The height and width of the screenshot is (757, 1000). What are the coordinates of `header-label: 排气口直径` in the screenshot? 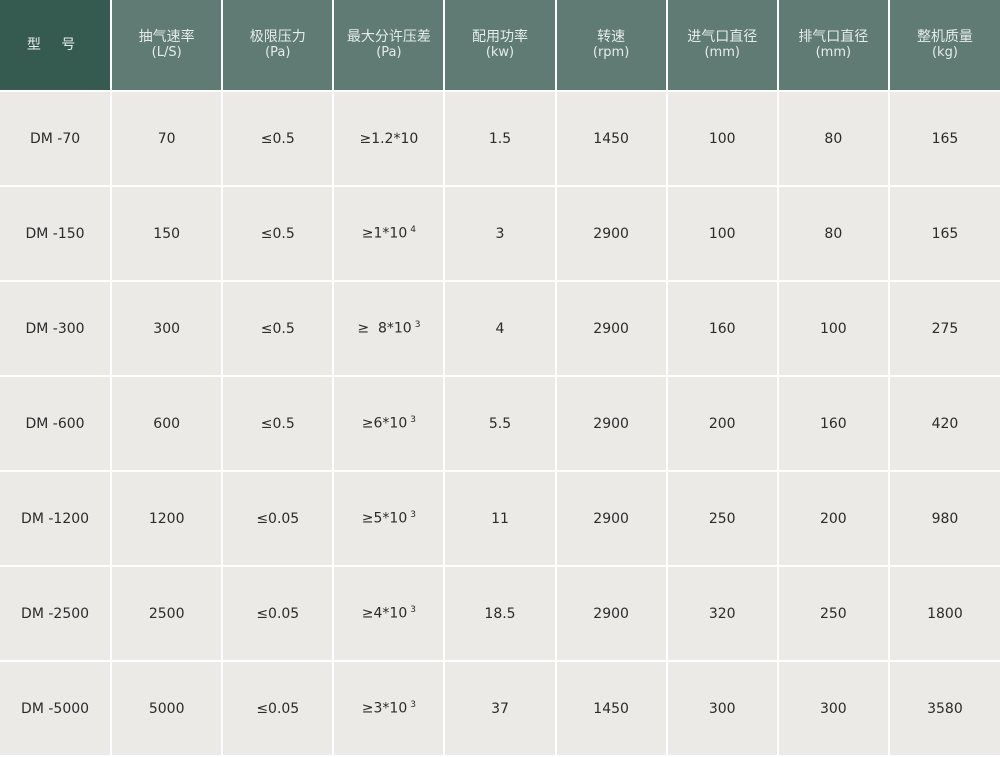 It's located at (833, 37).